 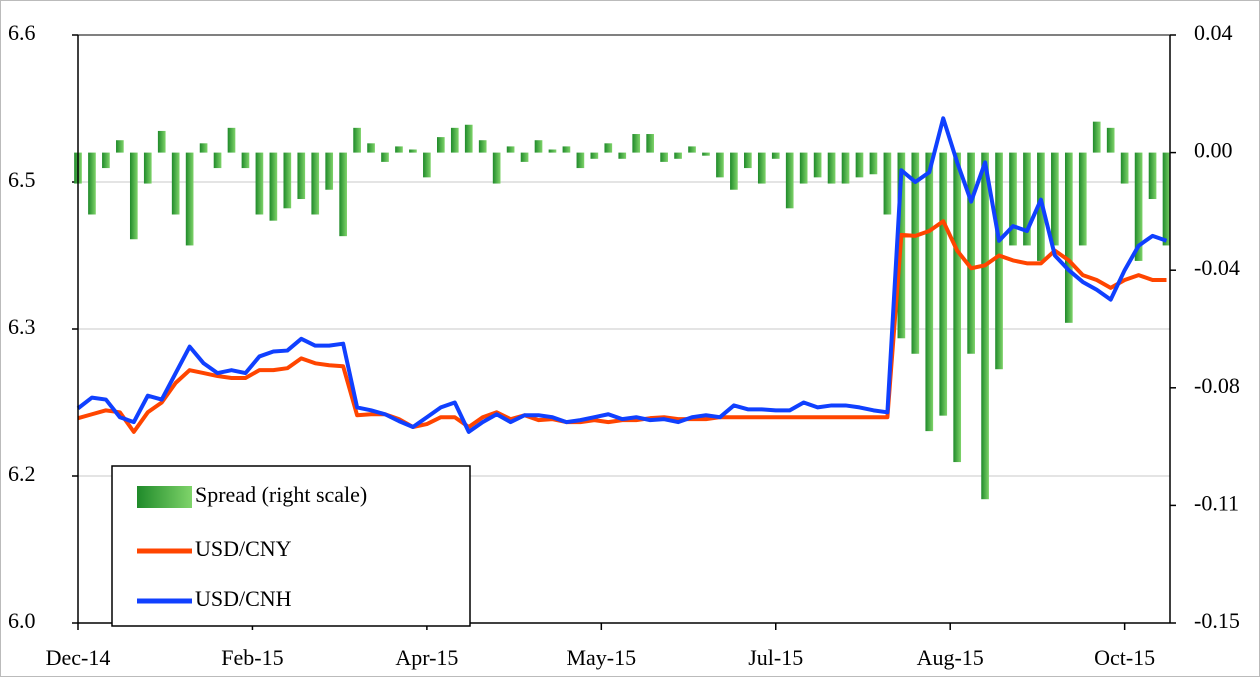 What do you see at coordinates (1213, 32) in the screenshot?
I see `y2-tick-label: 0.04` at bounding box center [1213, 32].